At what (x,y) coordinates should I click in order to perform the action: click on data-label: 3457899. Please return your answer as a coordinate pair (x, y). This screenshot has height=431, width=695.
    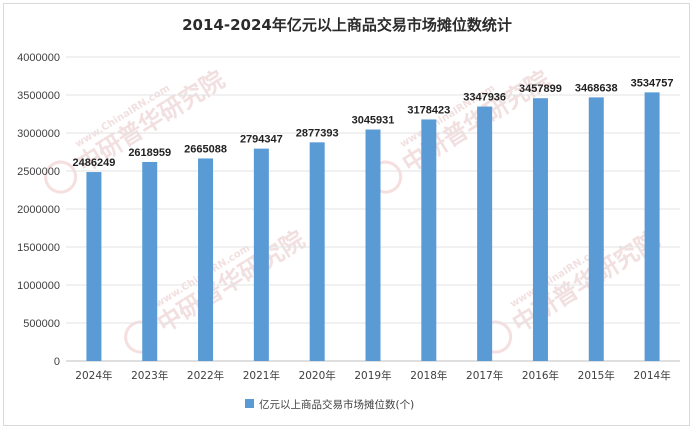
    Looking at the image, I should click on (540, 89).